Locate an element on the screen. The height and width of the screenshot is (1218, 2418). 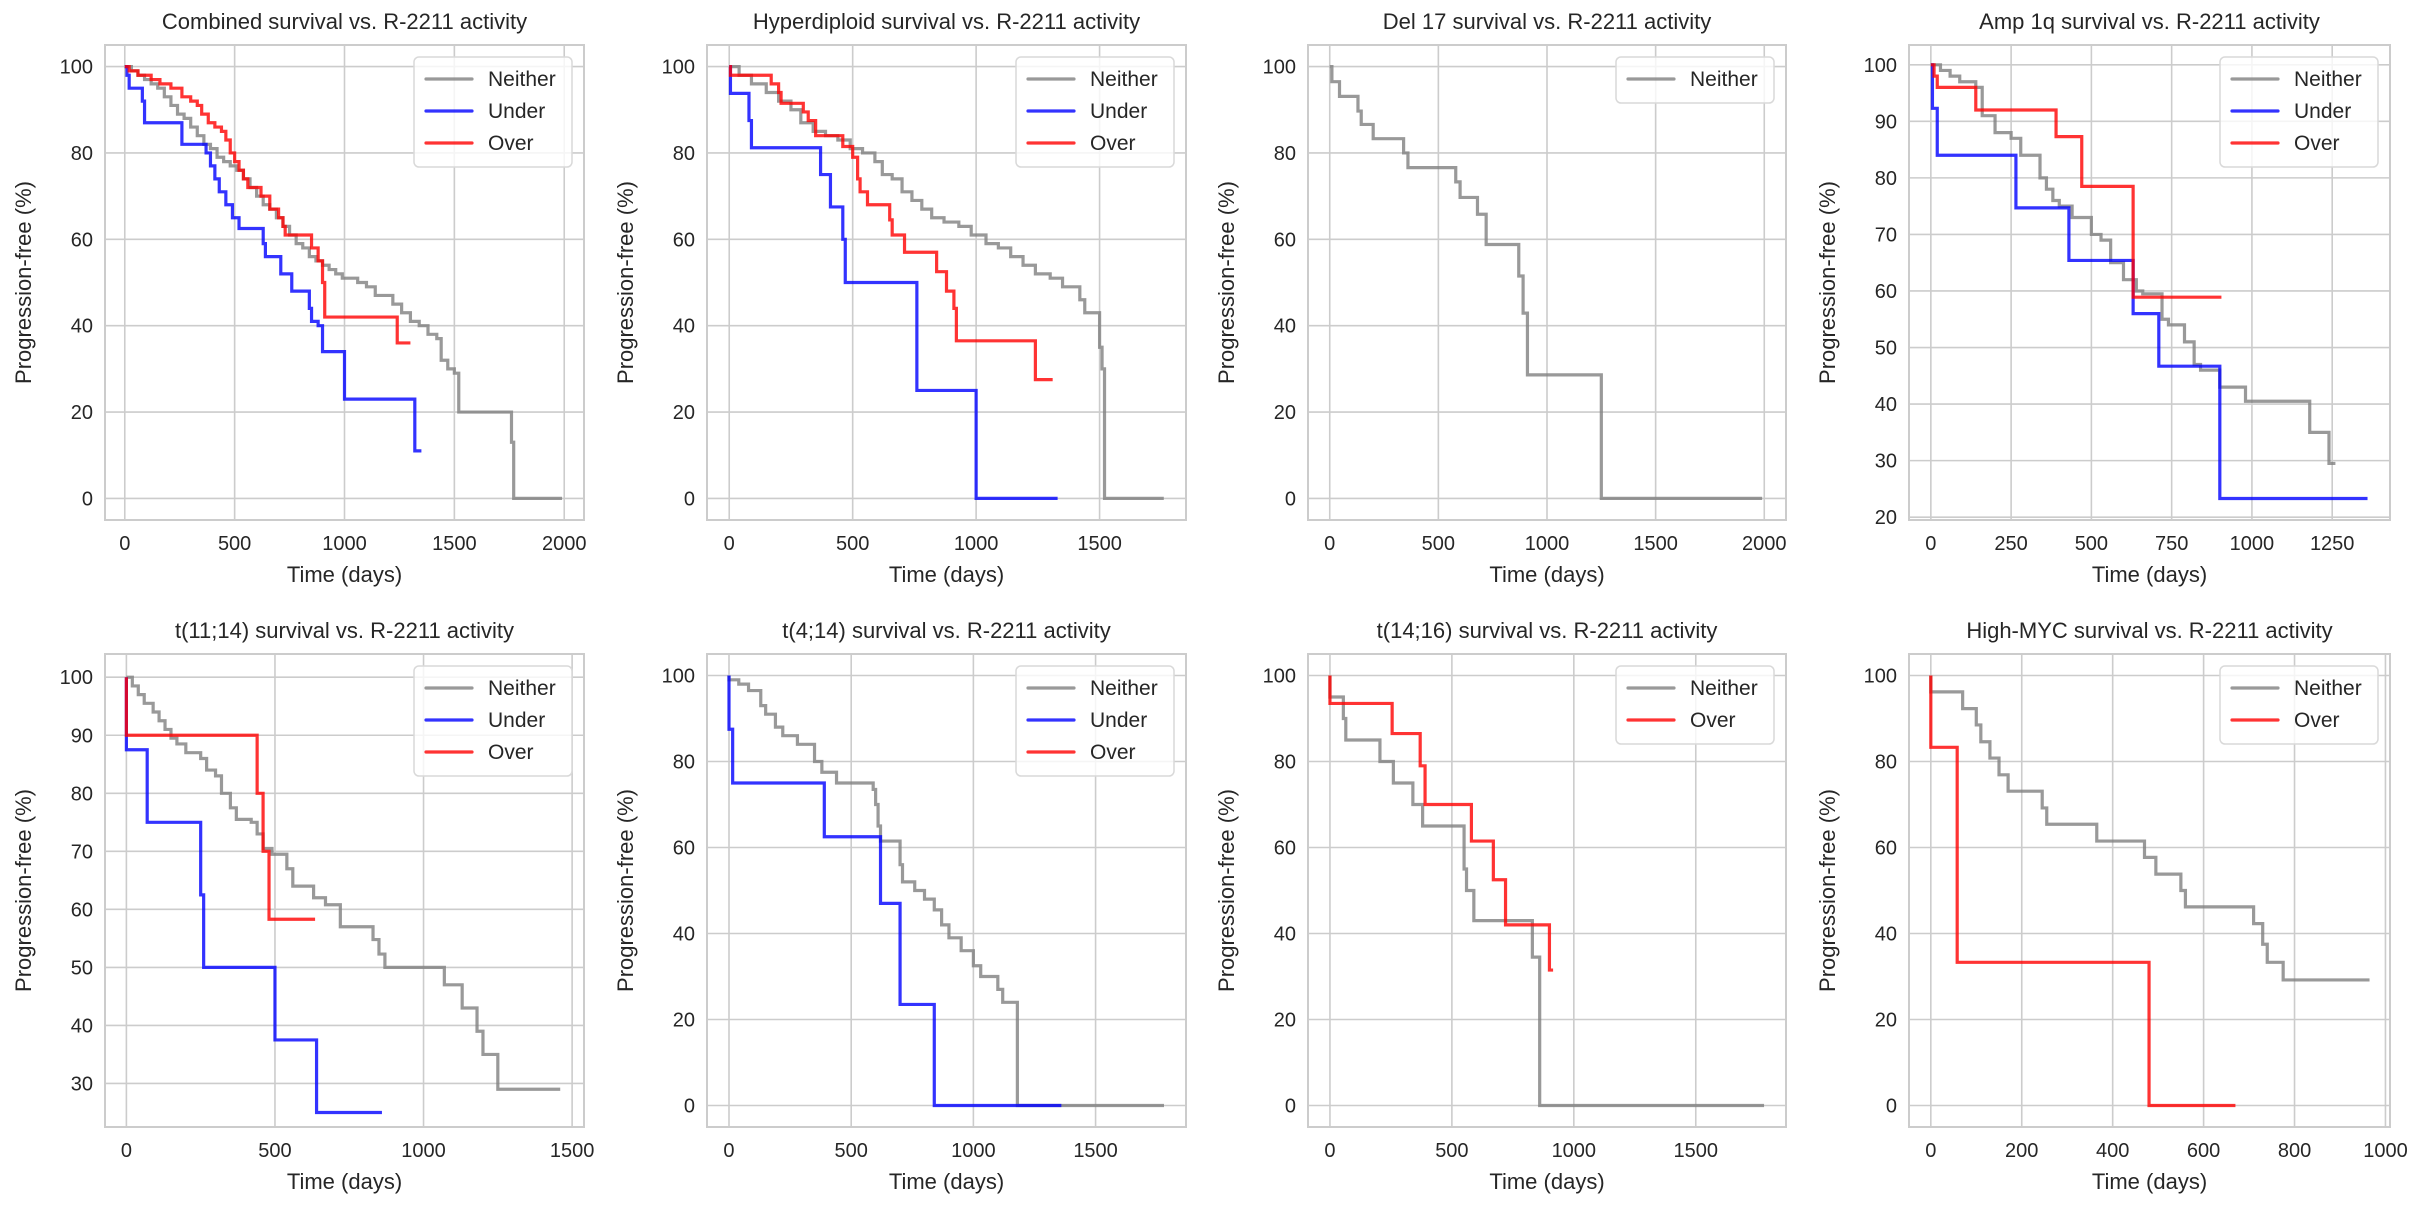
legend: Neither Over is located at coordinates (1695, 705).